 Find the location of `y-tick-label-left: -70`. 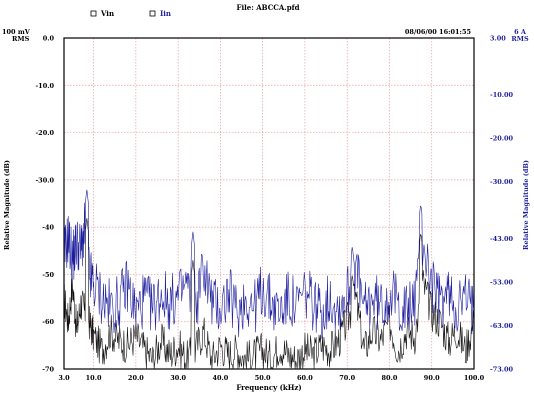

y-tick-label-left: -70 is located at coordinates (48, 370).